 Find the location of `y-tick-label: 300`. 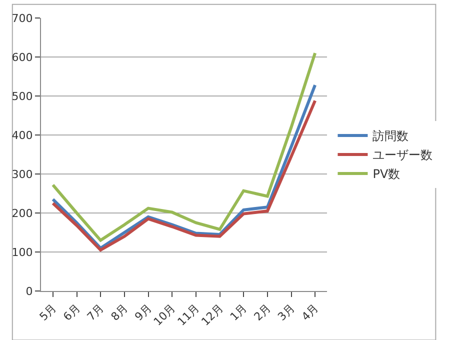

y-tick-label: 300 is located at coordinates (22, 174).